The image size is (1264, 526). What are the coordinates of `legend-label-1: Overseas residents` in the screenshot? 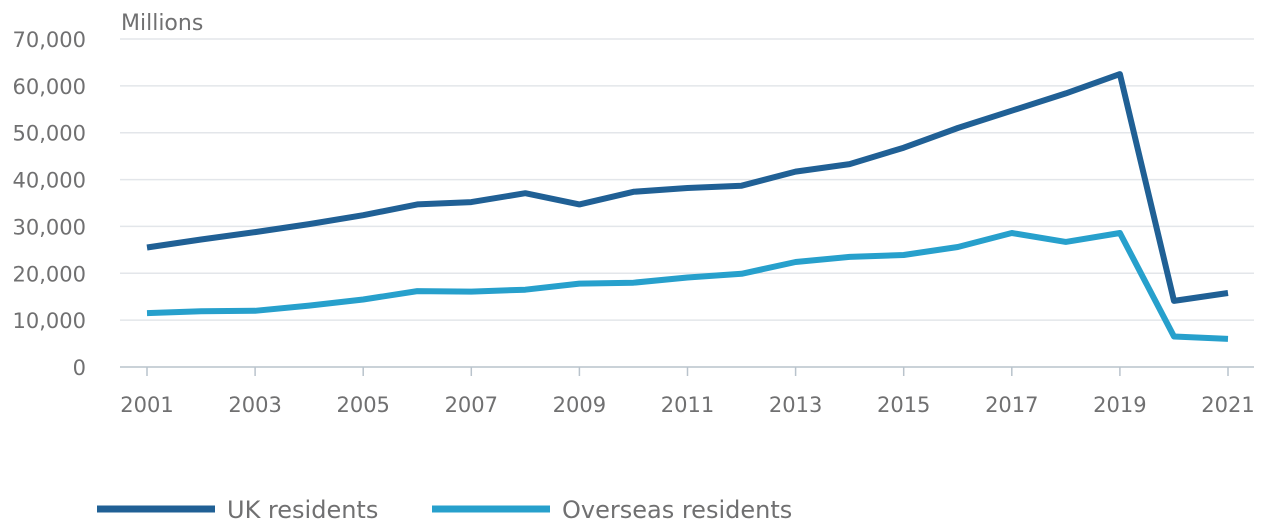 It's located at (677, 510).